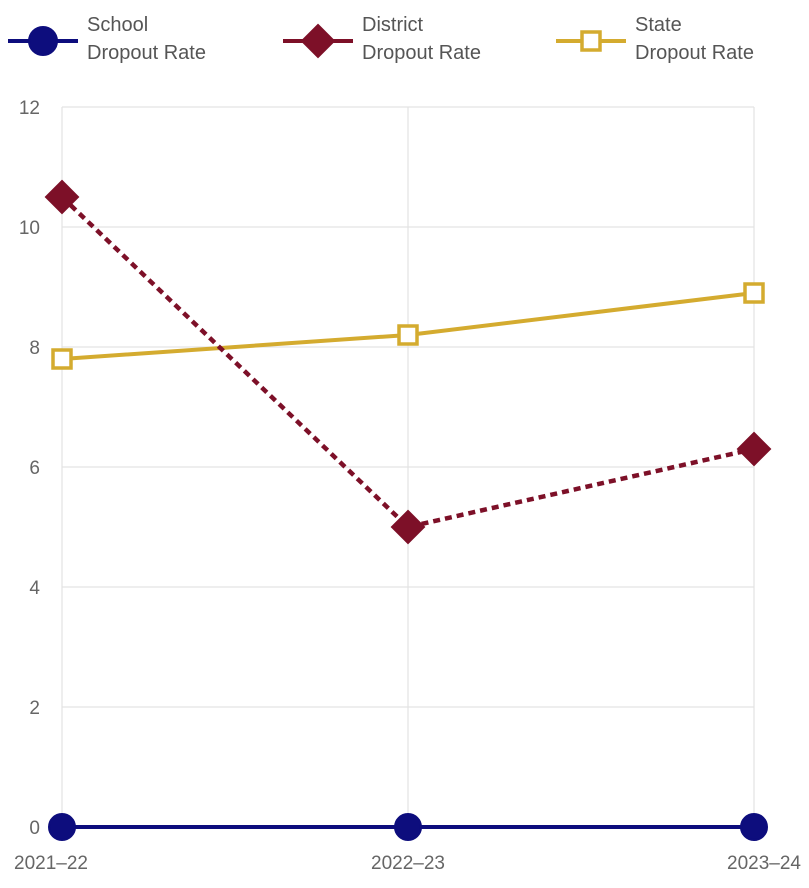 This screenshot has width=809, height=888. Describe the element at coordinates (658, 25) in the screenshot. I see `legend-label: State` at that location.